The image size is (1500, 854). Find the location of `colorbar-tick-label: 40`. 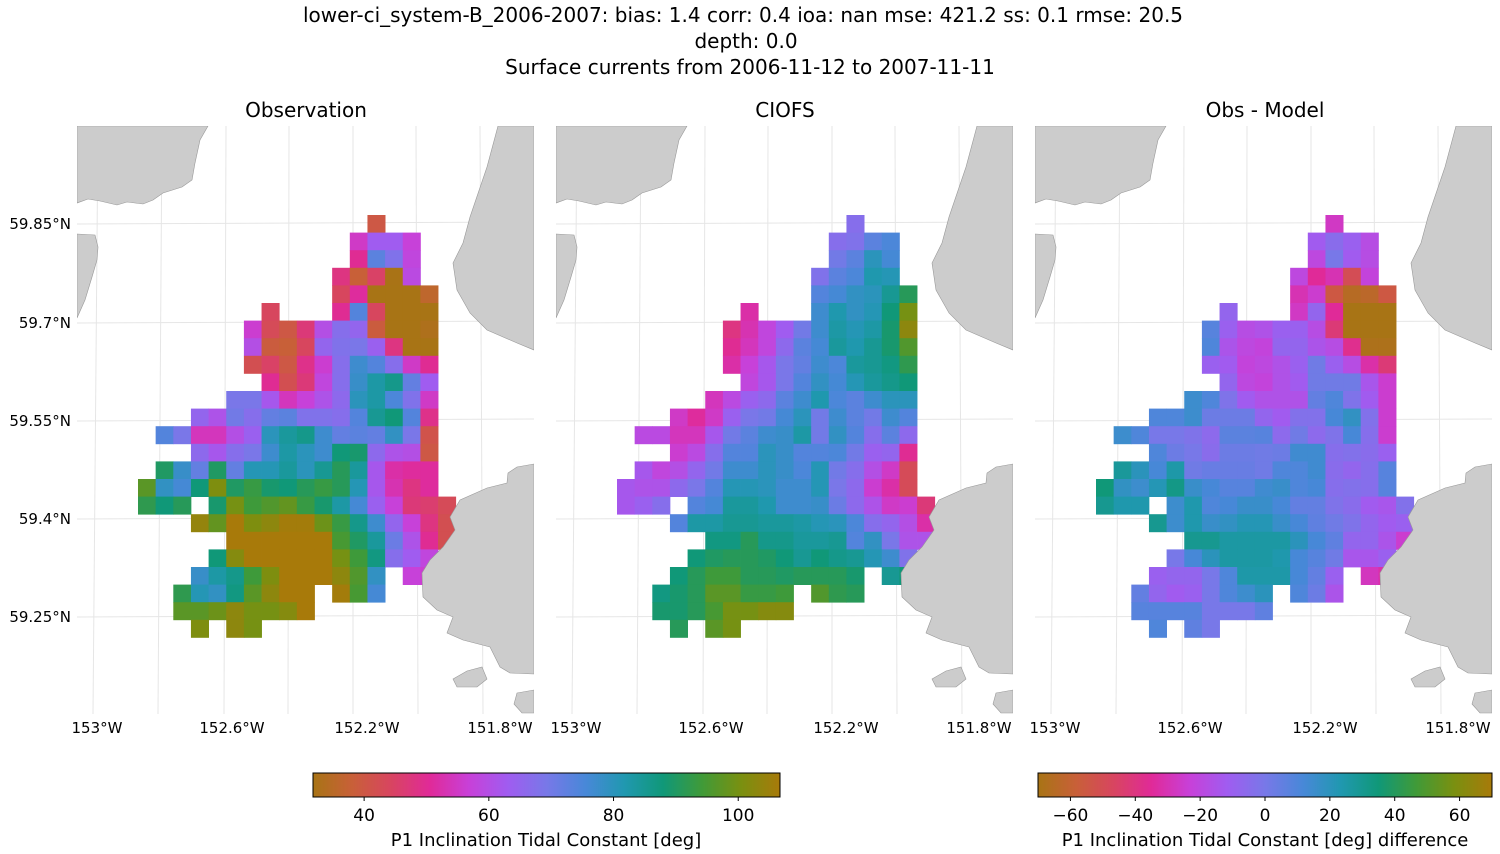

colorbar-tick-label: 40 is located at coordinates (364, 816).